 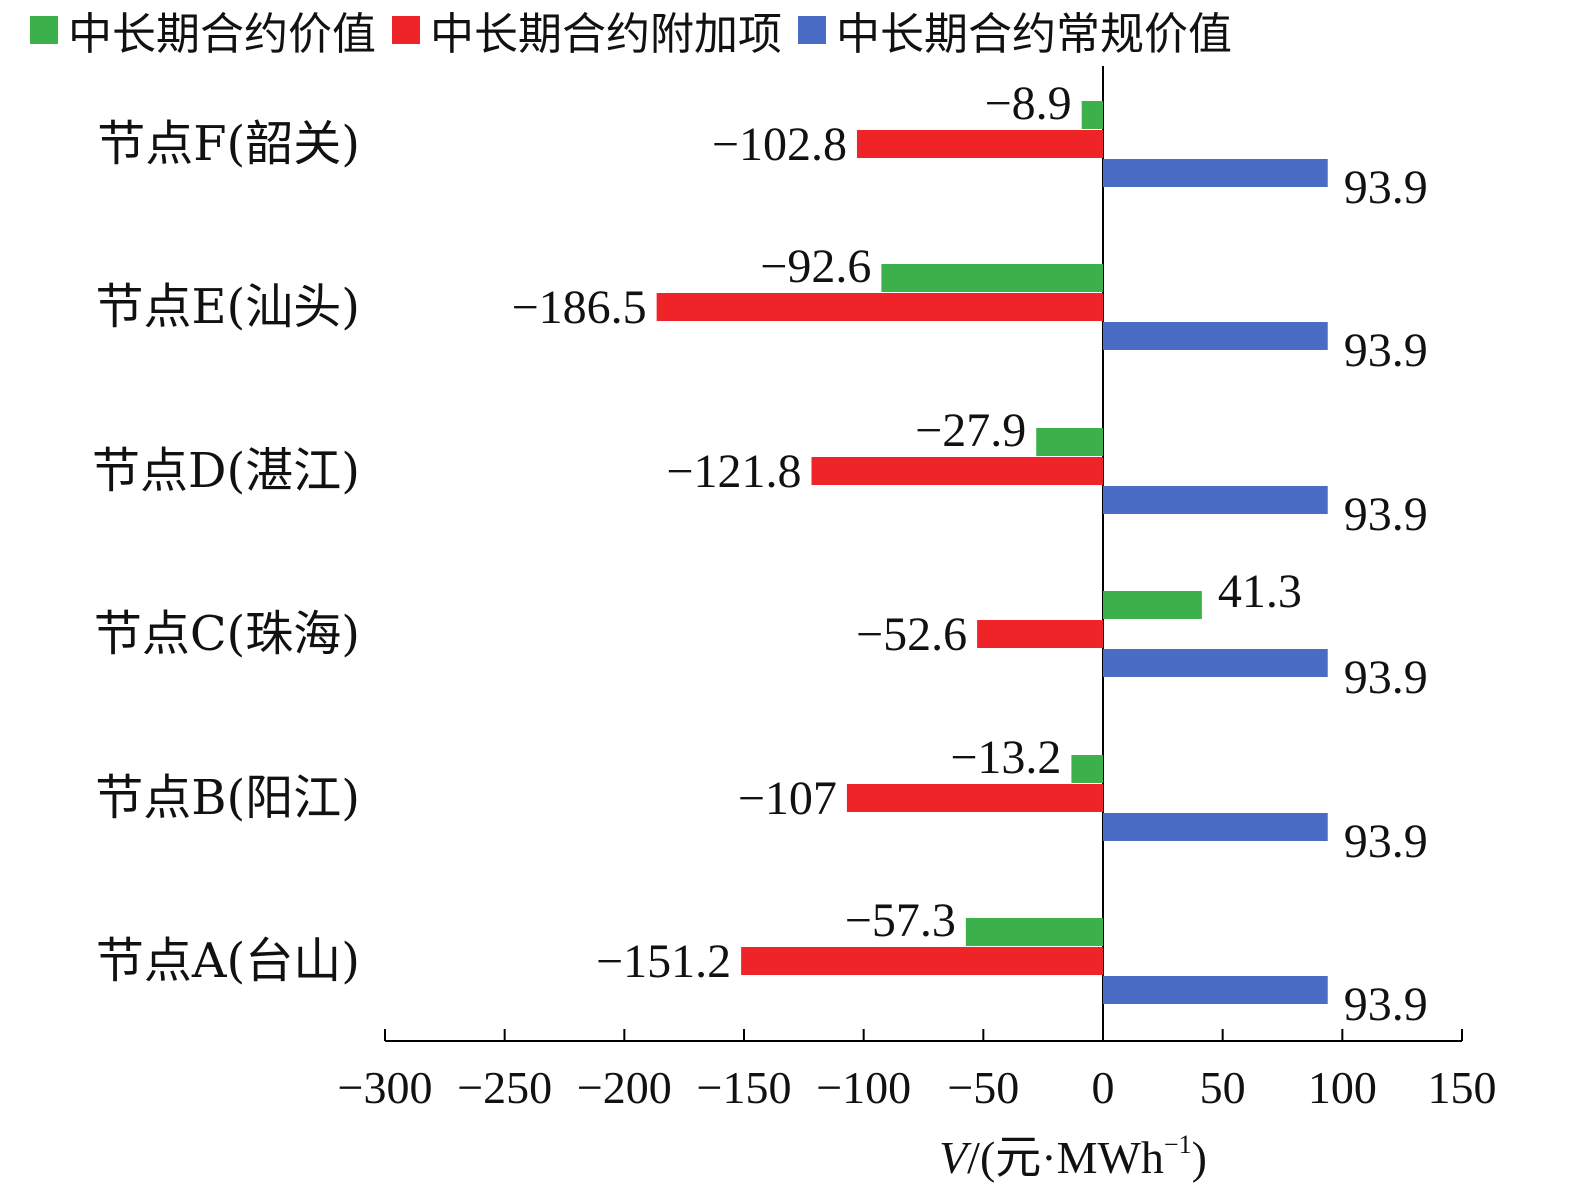 I want to click on x-axis-title-part: ), so click(x=1199, y=1157).